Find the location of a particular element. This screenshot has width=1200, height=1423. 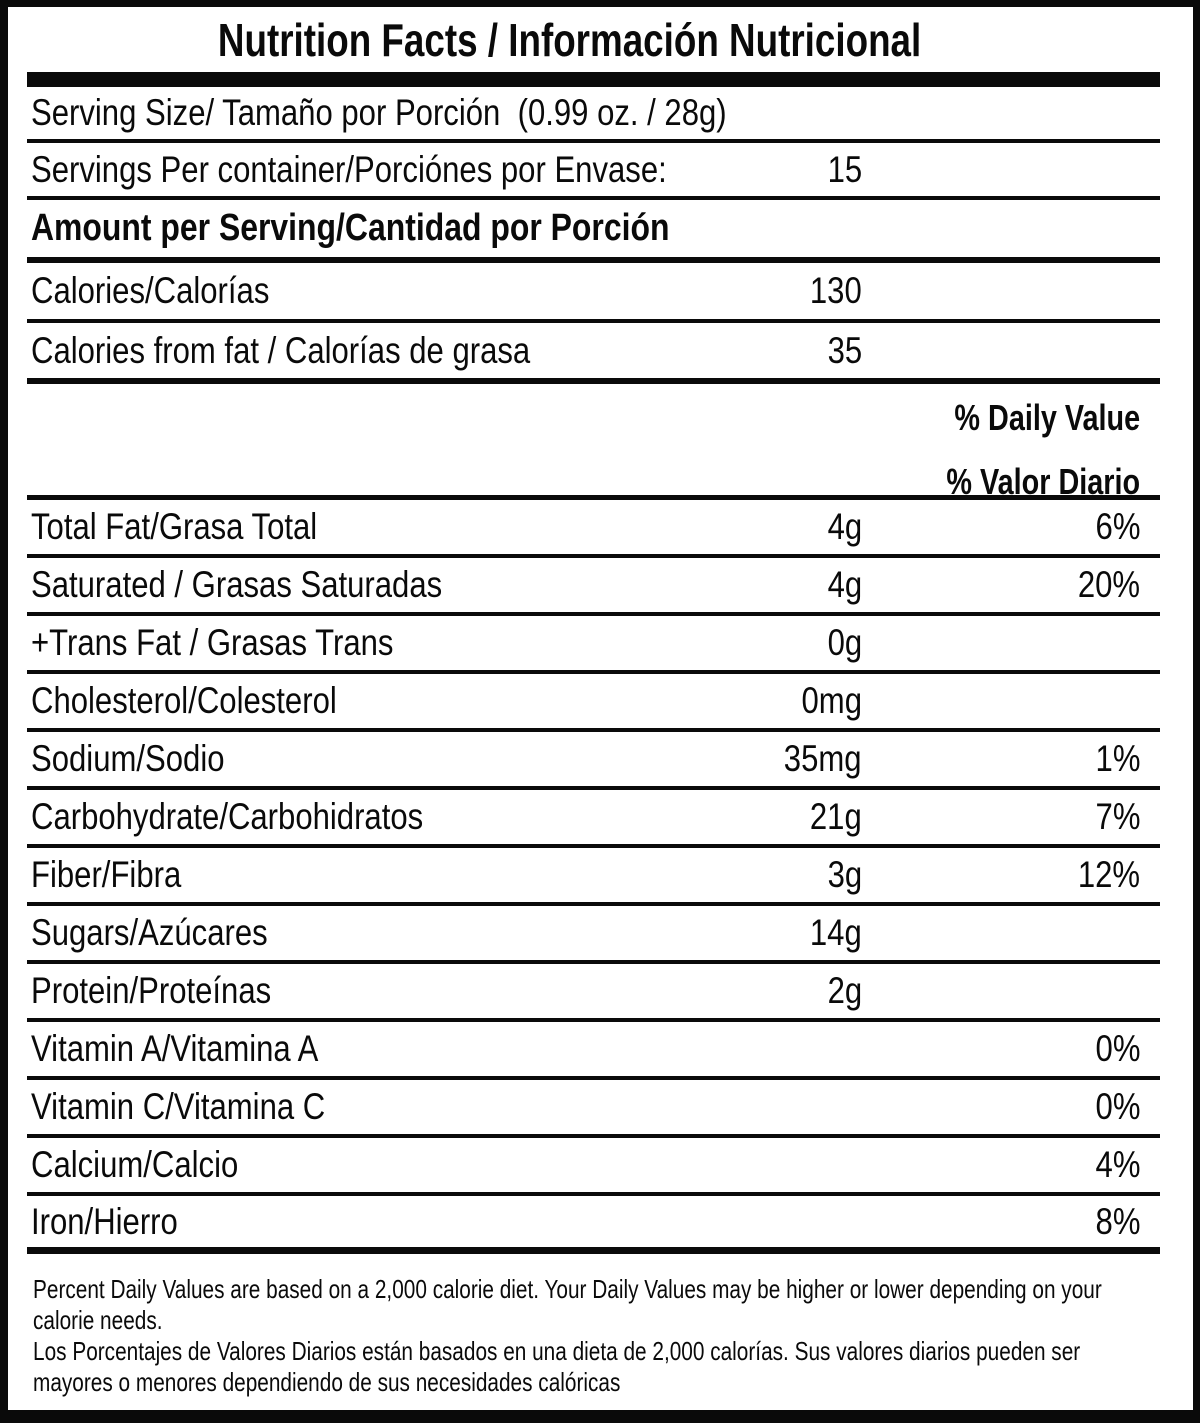

daily-value-header-block: % Daily Value % Valor Diario is located at coordinates (593, 443).